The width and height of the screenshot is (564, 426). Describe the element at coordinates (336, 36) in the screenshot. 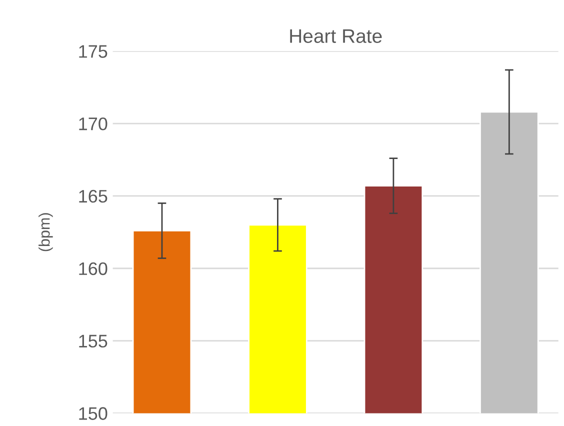

I see `chart-title: Heart Rate` at that location.